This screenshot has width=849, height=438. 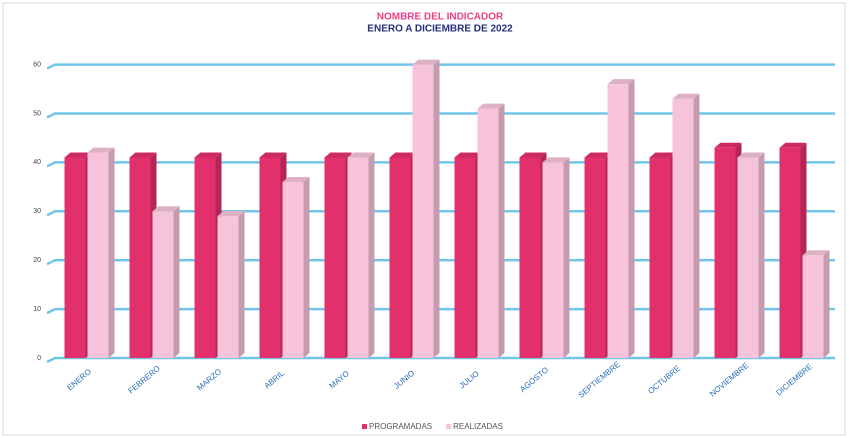 I want to click on y-tick-label: 0, so click(x=39, y=358).